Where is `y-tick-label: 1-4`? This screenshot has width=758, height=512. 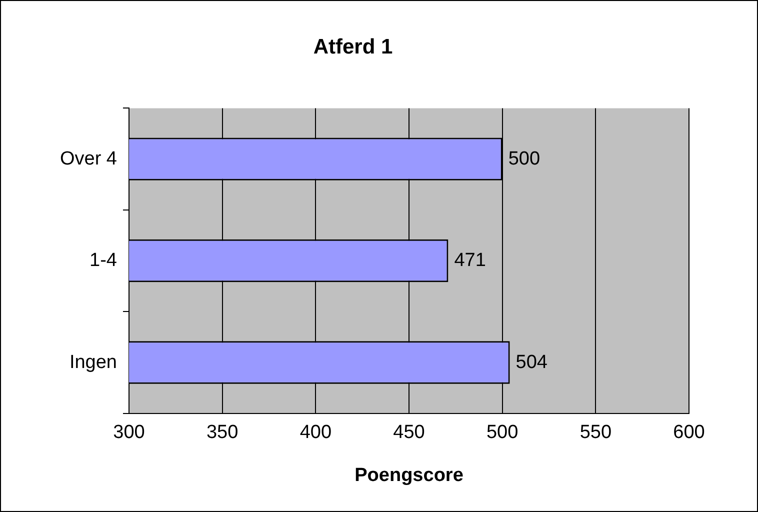 y-tick-label: 1-4 is located at coordinates (104, 261).